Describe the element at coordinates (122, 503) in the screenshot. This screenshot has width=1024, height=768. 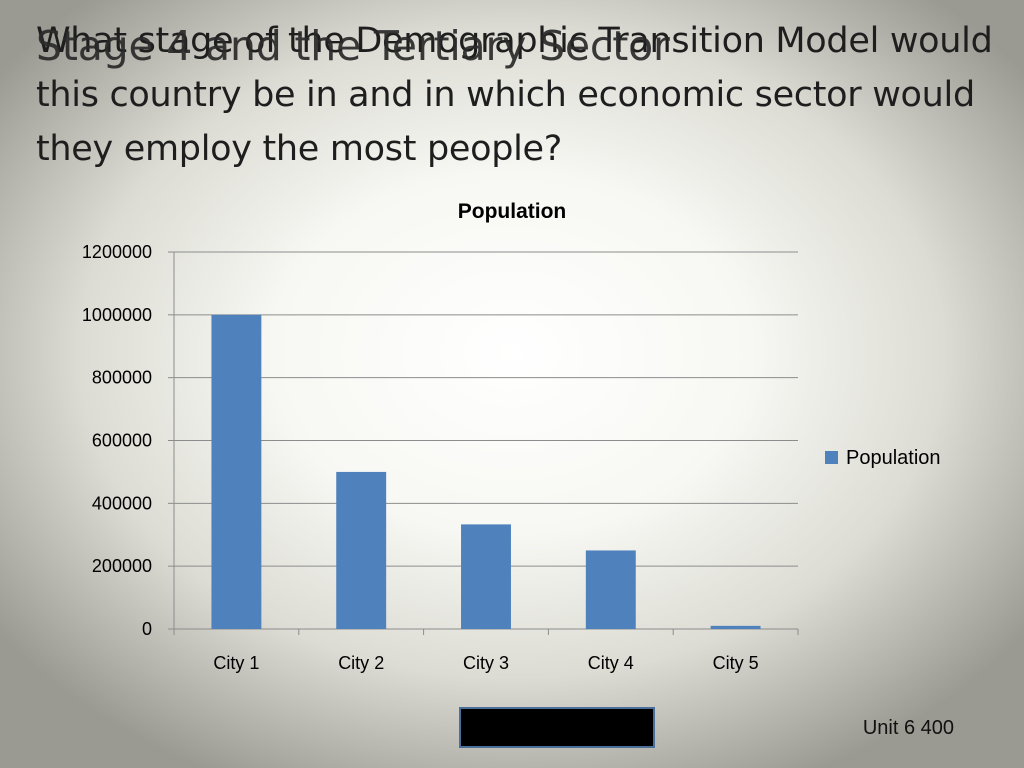
I see `y-tick-label: 400000` at that location.